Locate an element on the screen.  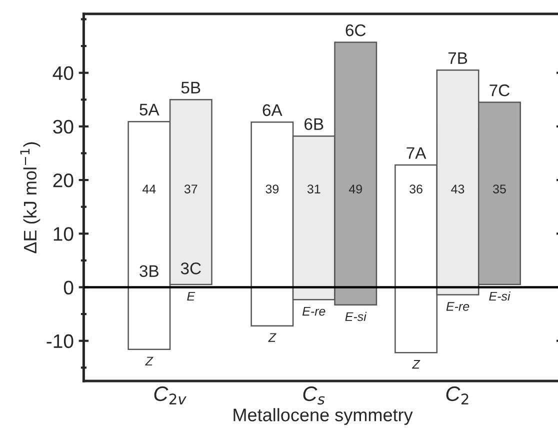
y-tick-label: 40 is located at coordinates (63, 73).